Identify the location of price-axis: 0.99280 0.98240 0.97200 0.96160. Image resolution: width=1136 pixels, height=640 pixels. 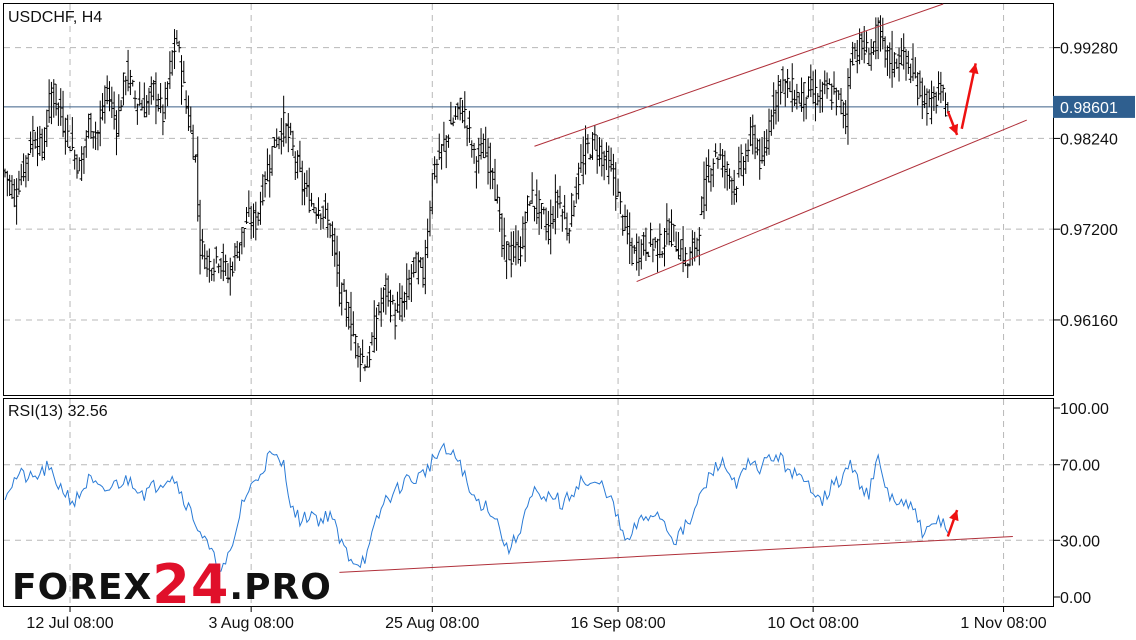
(1085, 185).